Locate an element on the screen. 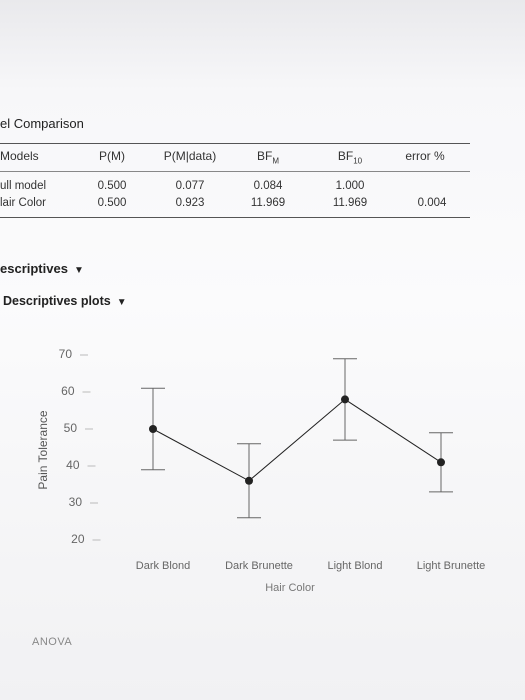 This screenshot has height=700, width=525. x-tick-label: Dark Blond is located at coordinates (163, 566).